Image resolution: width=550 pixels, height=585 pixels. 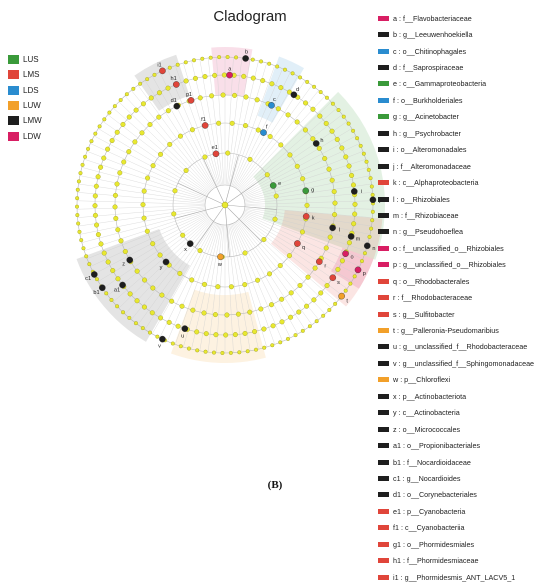 What do you see at coordinates (463, 429) in the screenshot?
I see `taxon-legend-item: z : o__Micrococcales` at bounding box center [463, 429].